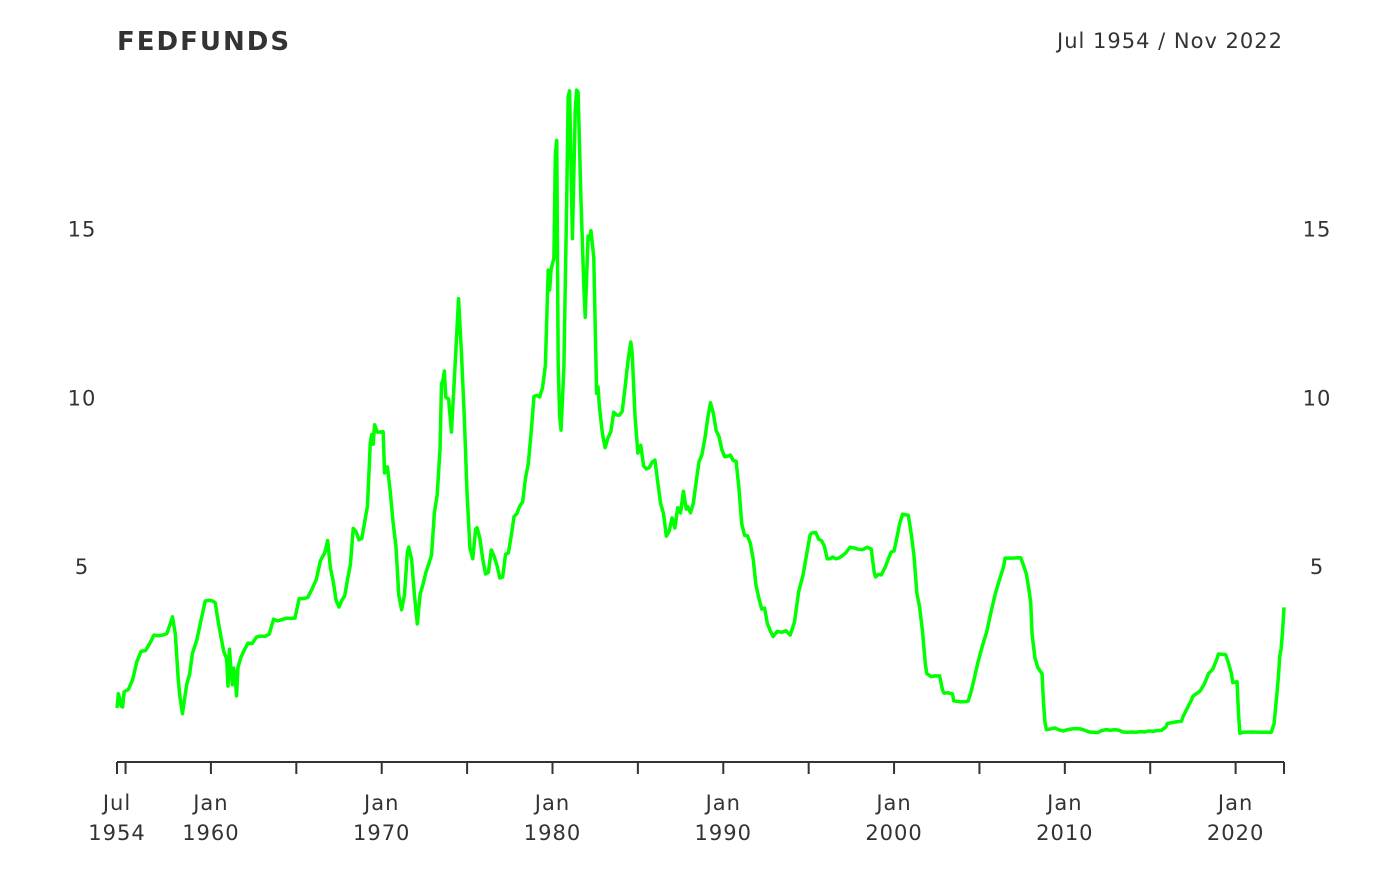 The width and height of the screenshot is (1400, 870). Describe the element at coordinates (381, 818) in the screenshot. I see `x-tick-label: Jan 1970` at that location.